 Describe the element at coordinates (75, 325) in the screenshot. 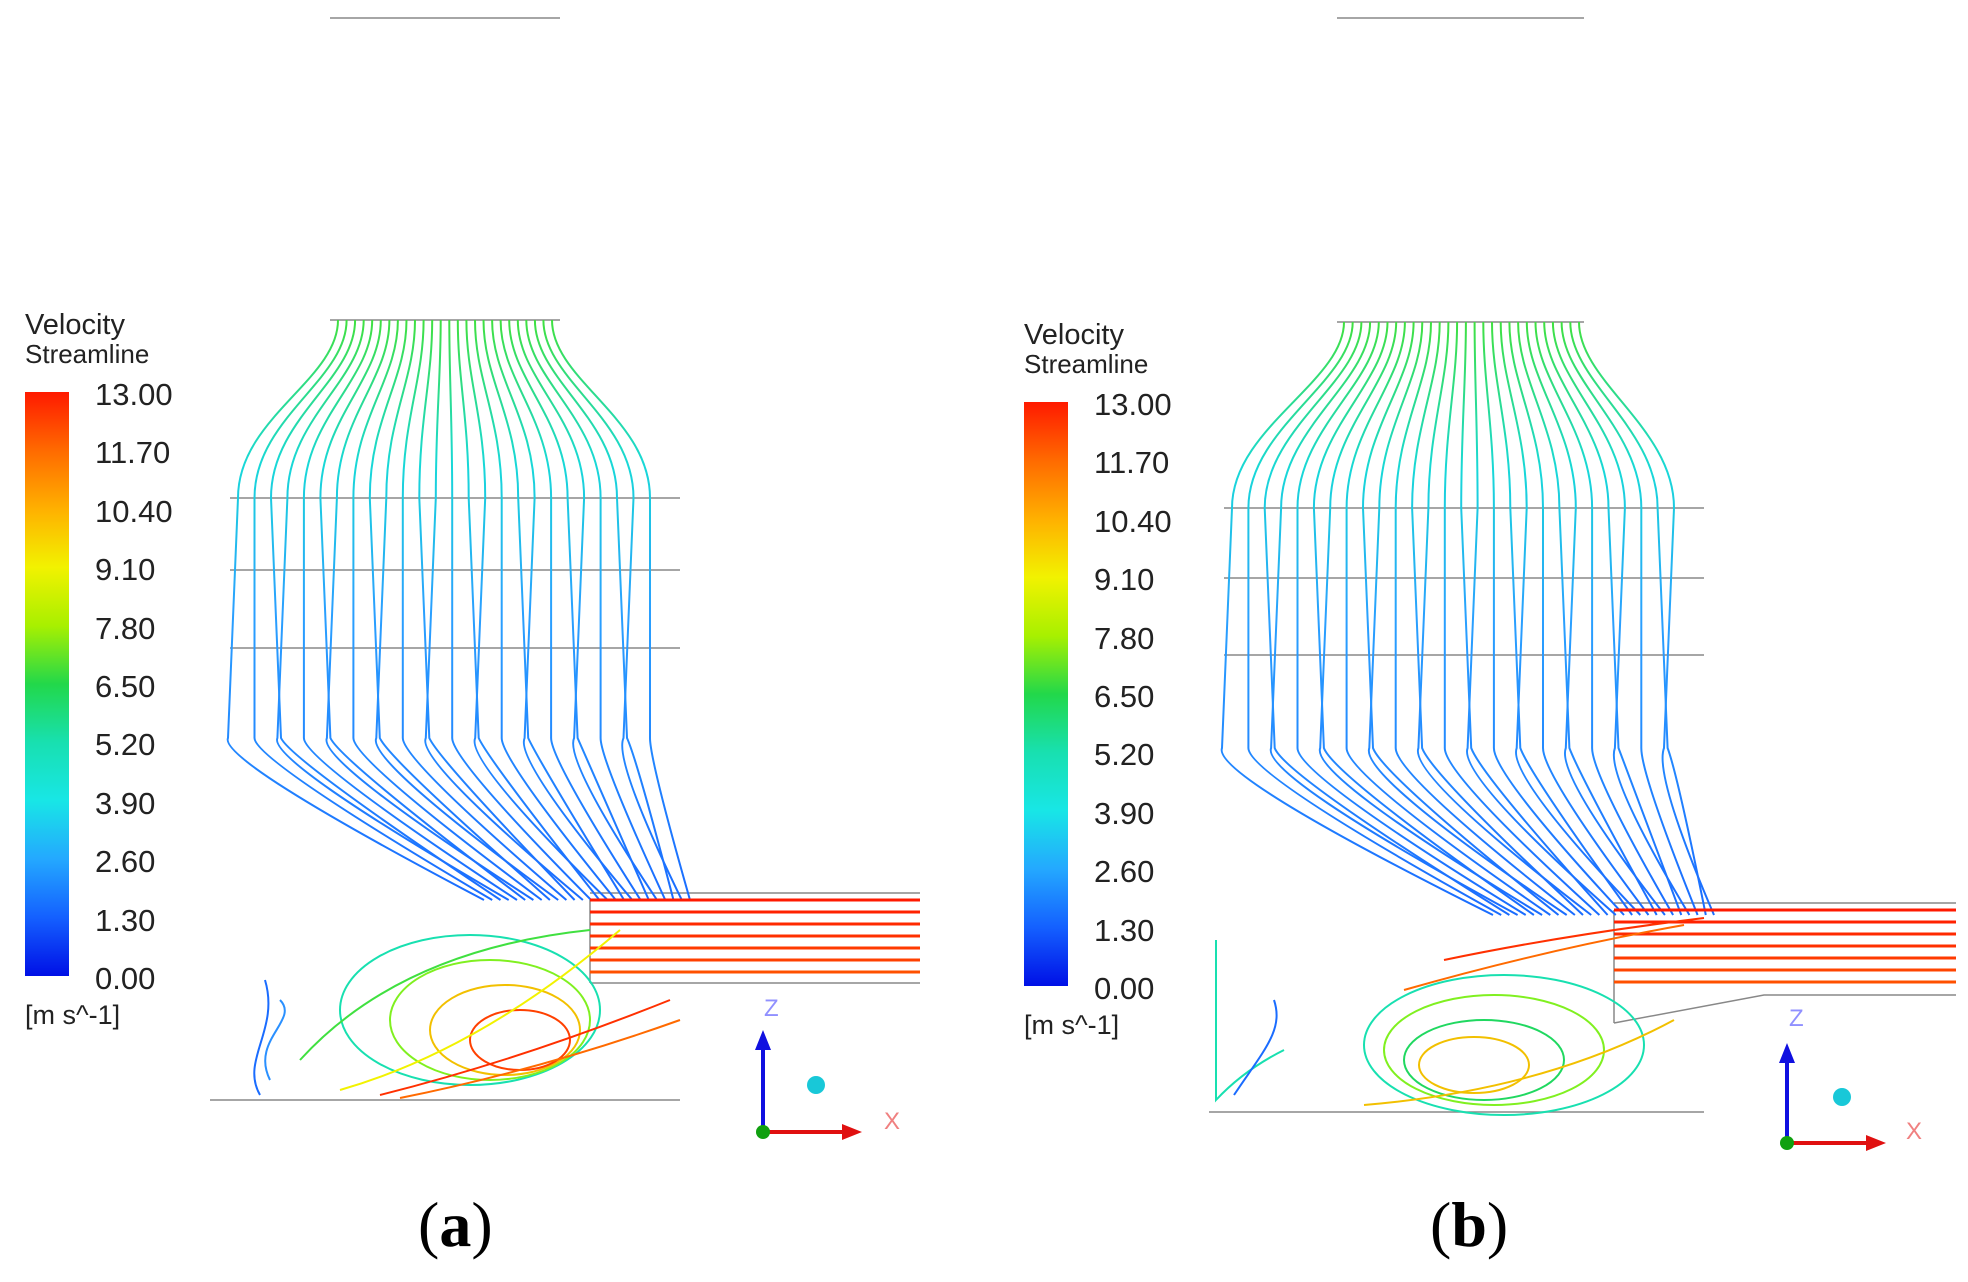

I see `legend-title-a: Velocity` at that location.